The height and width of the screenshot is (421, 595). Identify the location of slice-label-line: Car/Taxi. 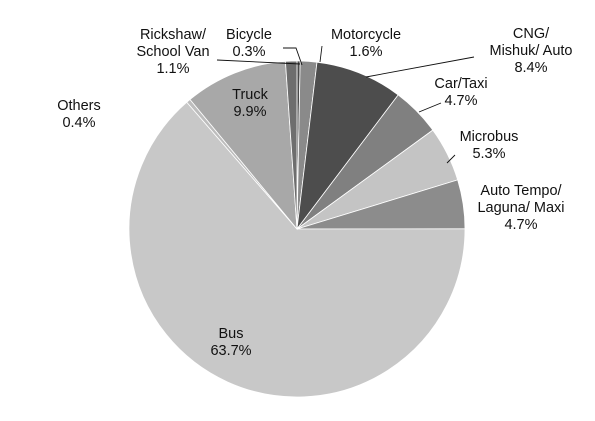
(460, 84).